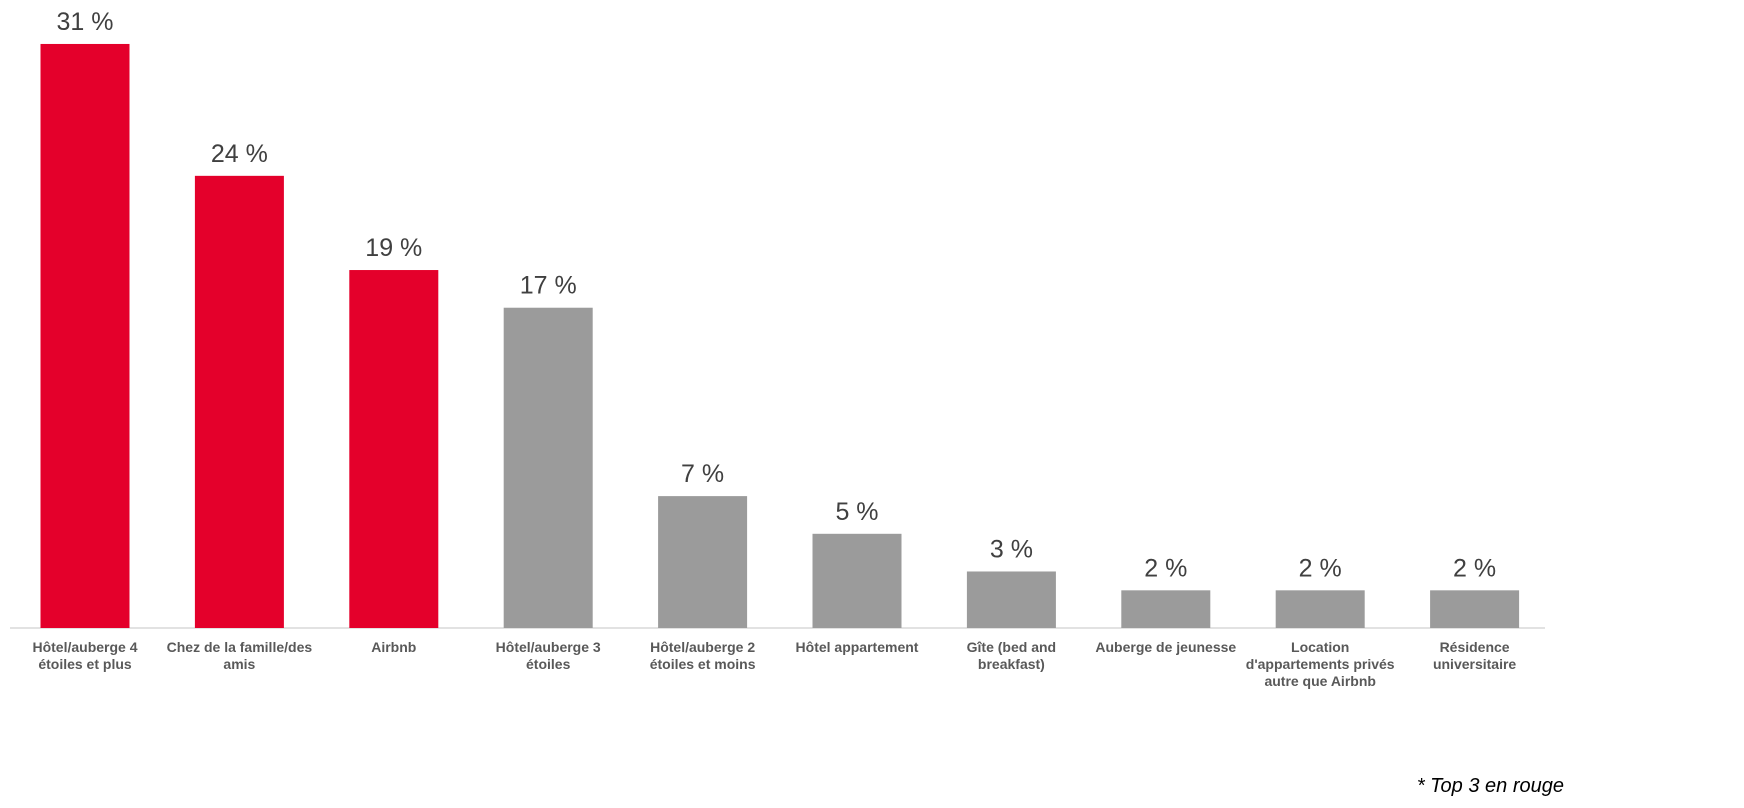  What do you see at coordinates (393, 248) in the screenshot?
I see `value-label: 19 %` at bounding box center [393, 248].